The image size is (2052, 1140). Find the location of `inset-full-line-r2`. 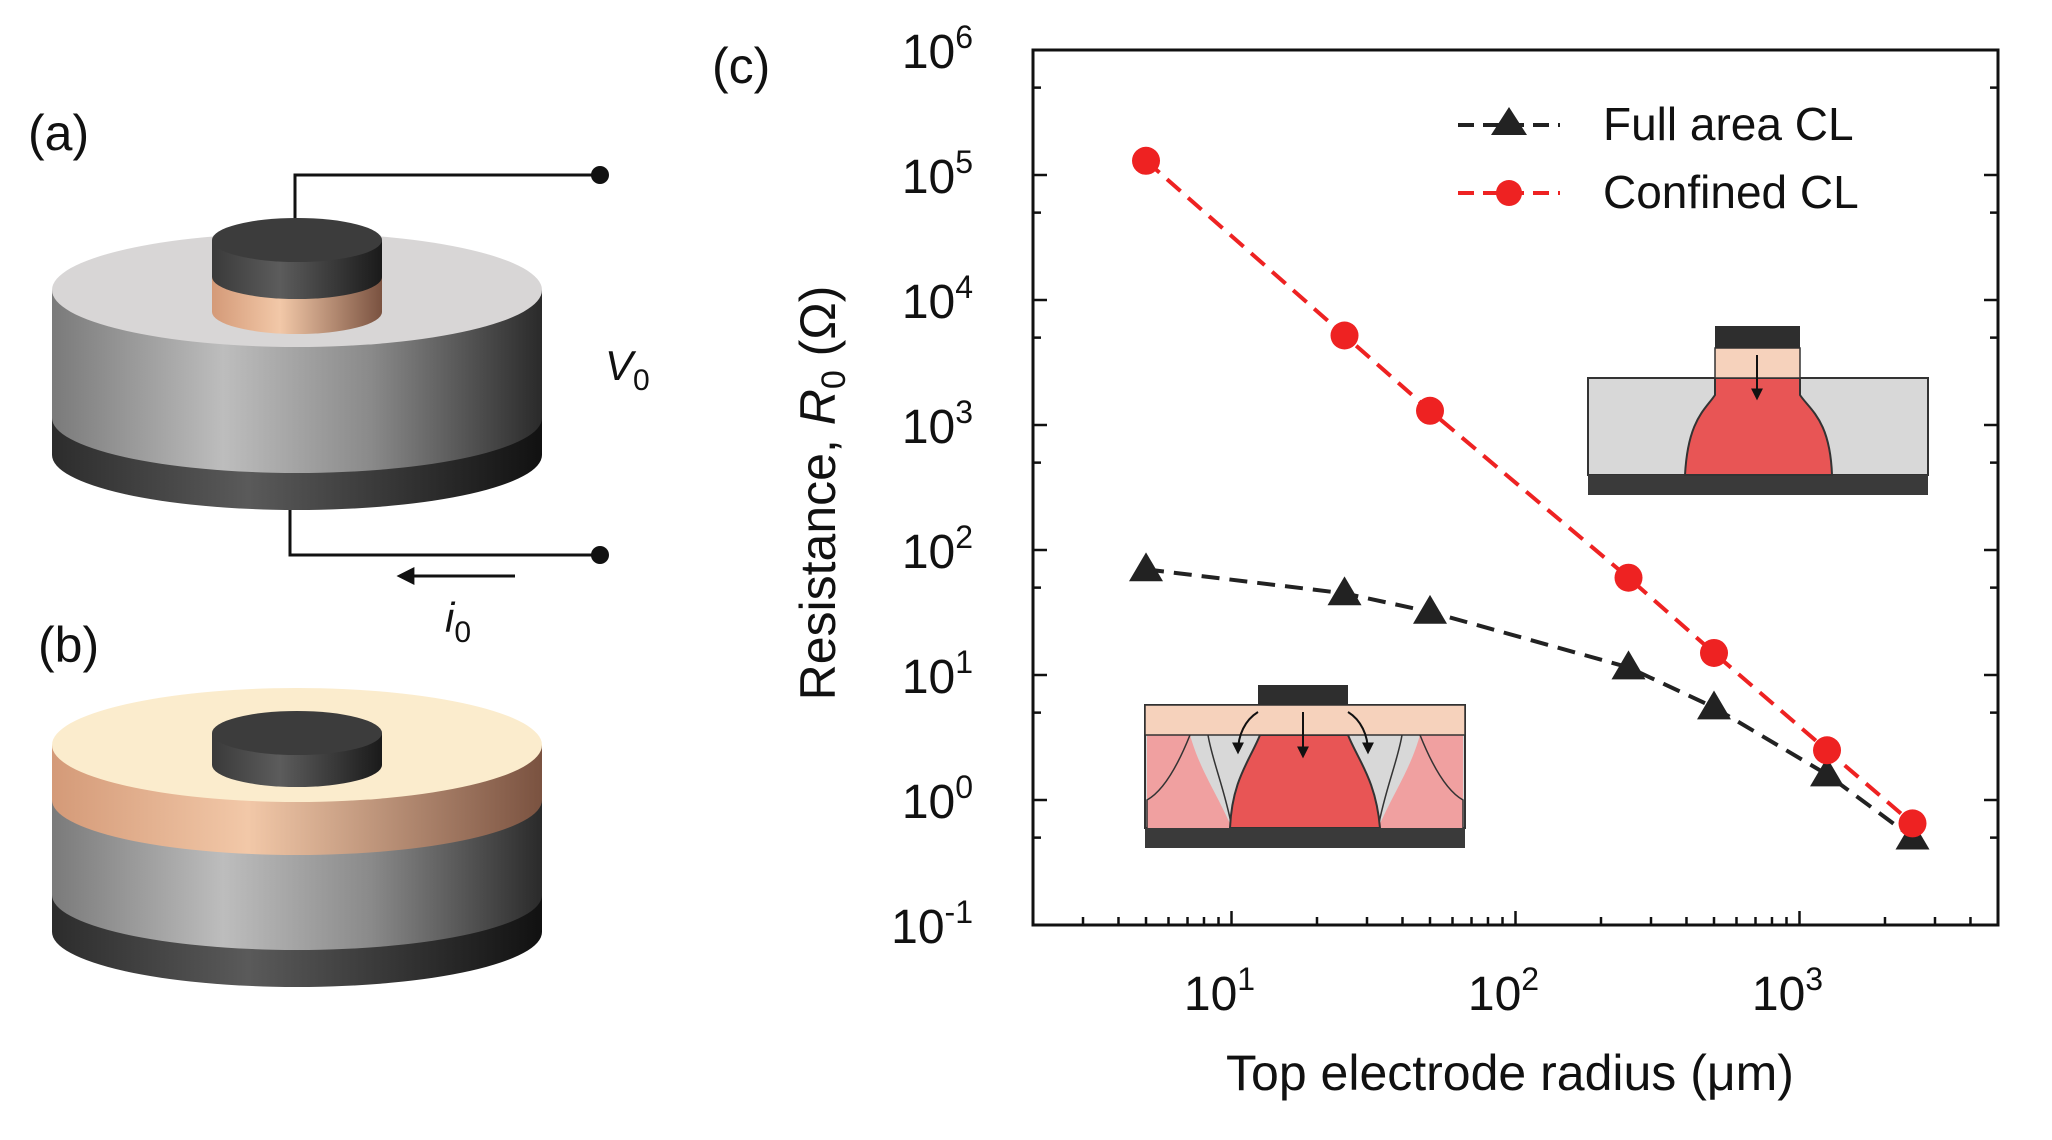

inset-full-line-r2 is located at coordinates (1390, 781).